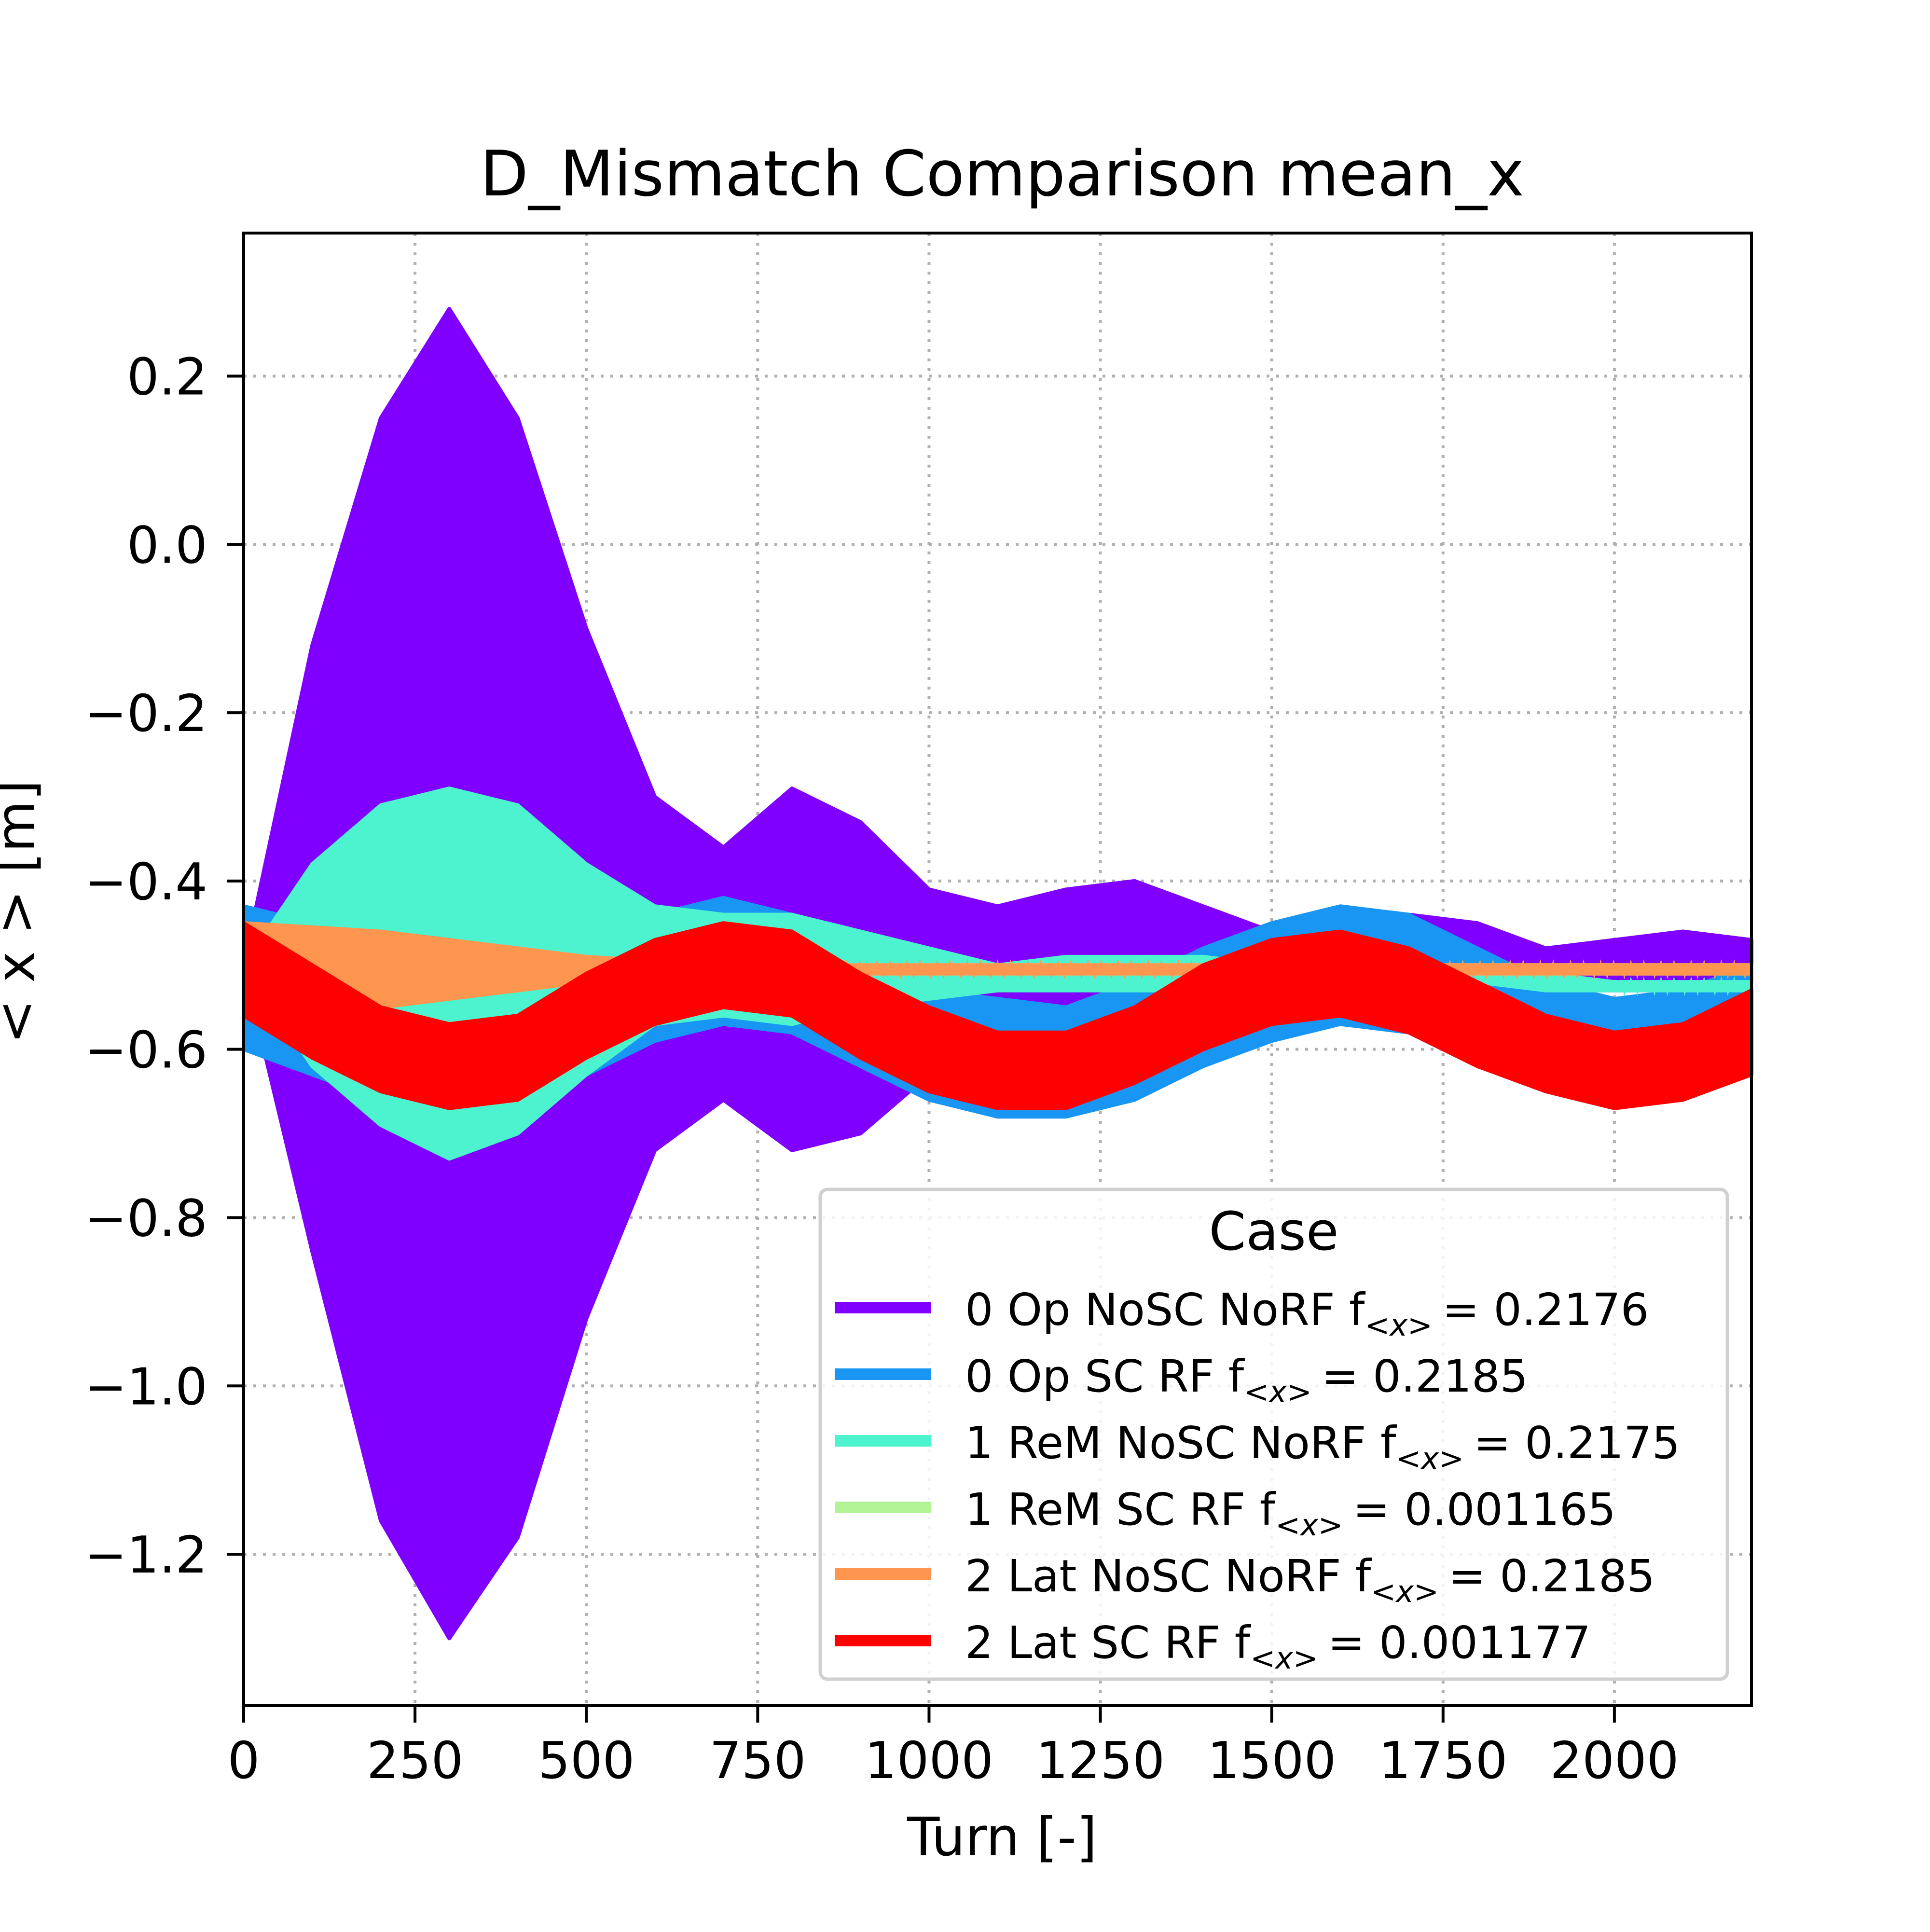  Describe the element at coordinates (1165, 1310) in the screenshot. I see `legend-label-prefix: 0 Op NoSC NoRF f` at that location.